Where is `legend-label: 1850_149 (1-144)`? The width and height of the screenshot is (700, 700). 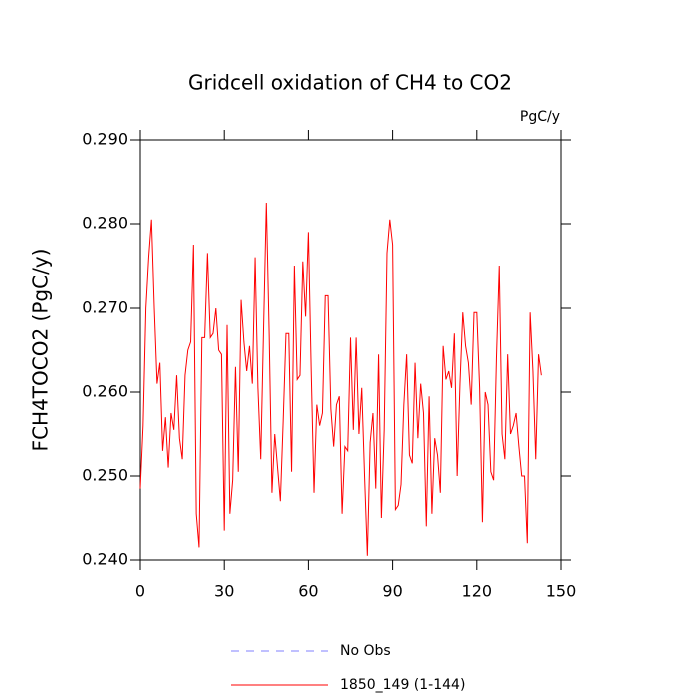 legend-label: 1850_149 (1-144) is located at coordinates (402, 685).